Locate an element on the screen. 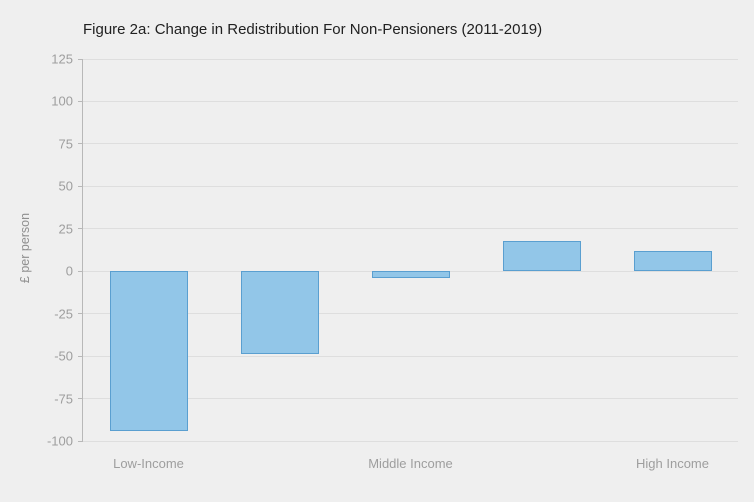  y-tick-label: -75 is located at coordinates (63, 399).